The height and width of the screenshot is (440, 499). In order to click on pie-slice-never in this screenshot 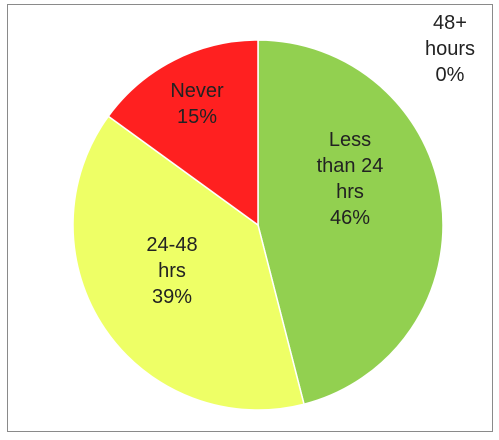, I will do `click(183, 133)`.